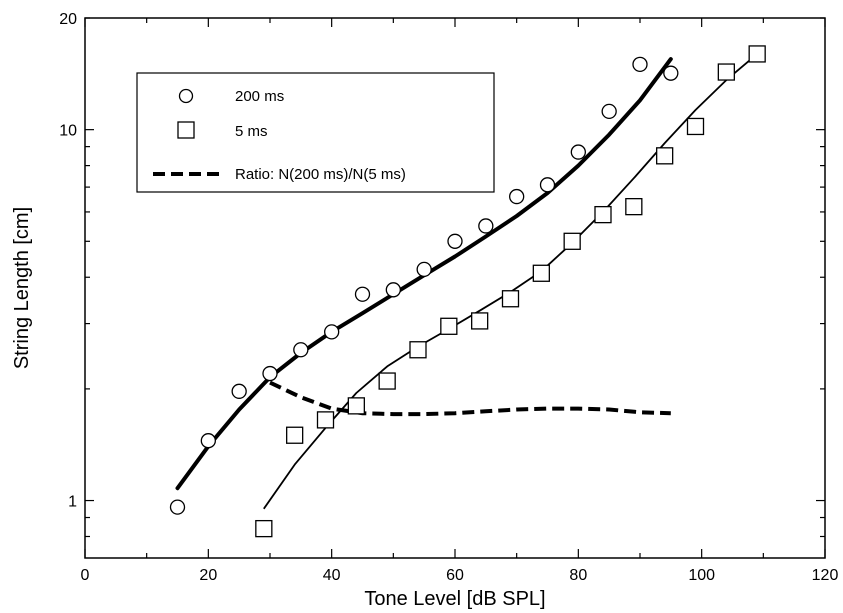 This screenshot has height=613, width=843. I want to click on ratio-dashed-line, so click(470, 398).